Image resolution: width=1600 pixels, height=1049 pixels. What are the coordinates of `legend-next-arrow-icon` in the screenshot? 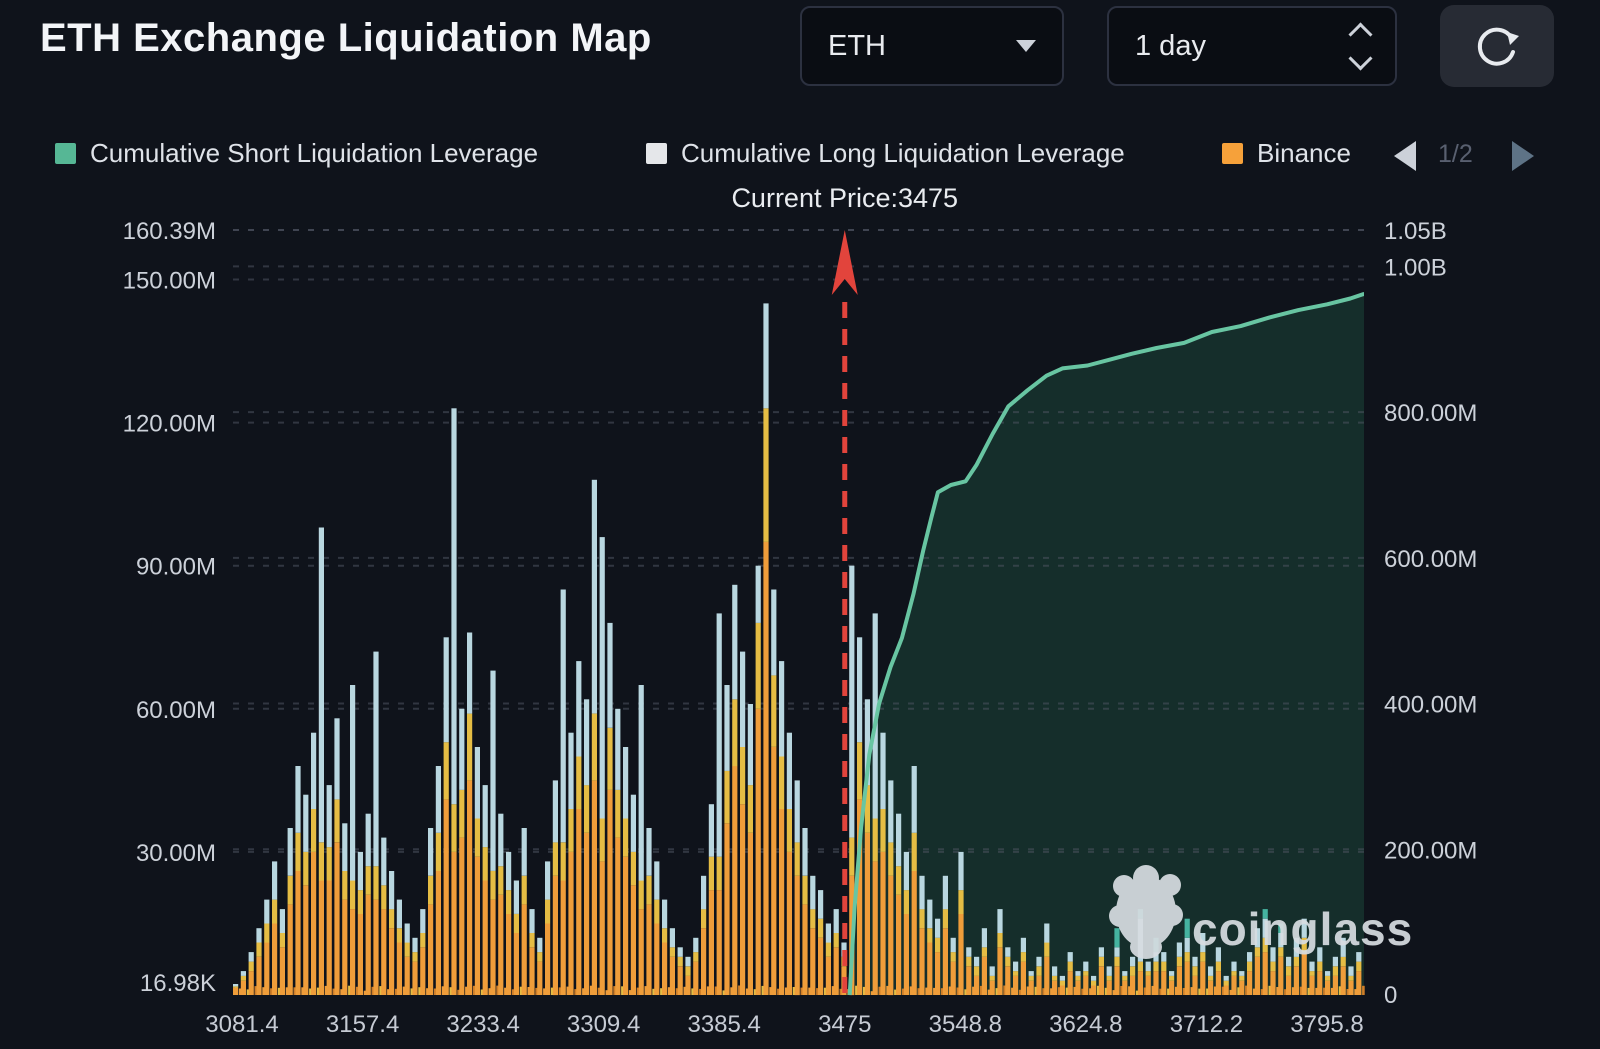 It's located at (1523, 156).